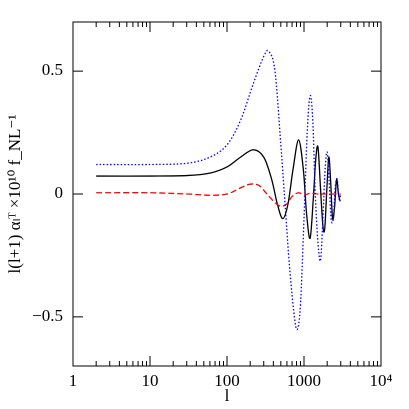 This screenshot has width=409, height=409. Describe the element at coordinates (14, 194) in the screenshot. I see `y-axis-label: l(l+1) αₗᵀ ×10¹⁰ f_NL⁻¹` at that location.